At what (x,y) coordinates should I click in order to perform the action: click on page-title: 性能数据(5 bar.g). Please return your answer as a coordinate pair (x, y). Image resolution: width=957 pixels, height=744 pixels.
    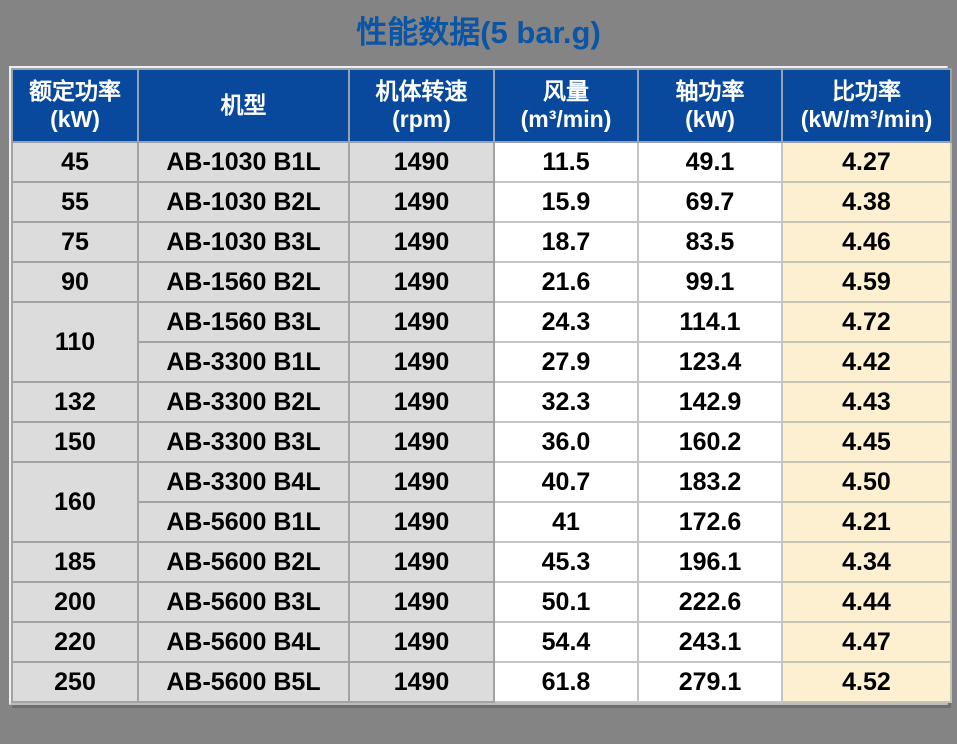
    Looking at the image, I should click on (478, 32).